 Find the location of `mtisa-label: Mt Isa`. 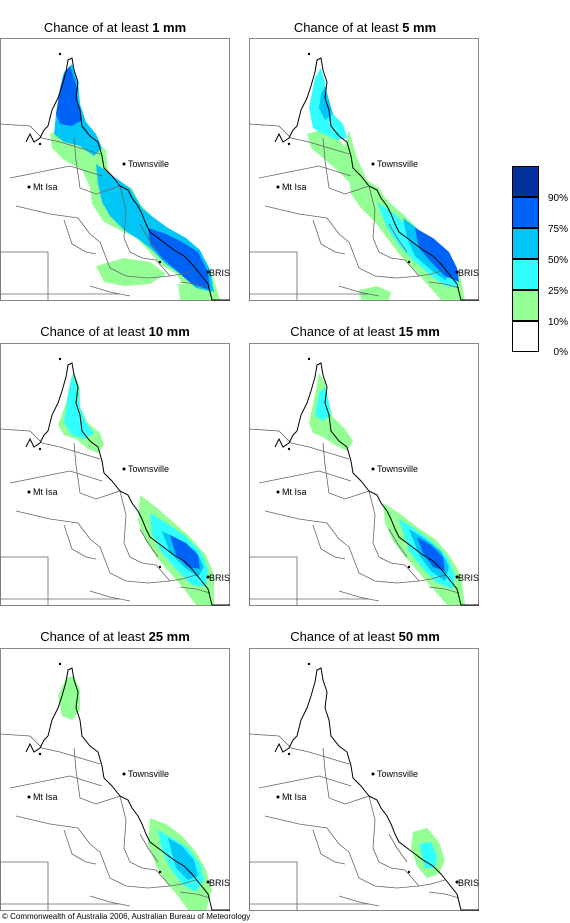

mtisa-label: Mt Isa is located at coordinates (294, 492).